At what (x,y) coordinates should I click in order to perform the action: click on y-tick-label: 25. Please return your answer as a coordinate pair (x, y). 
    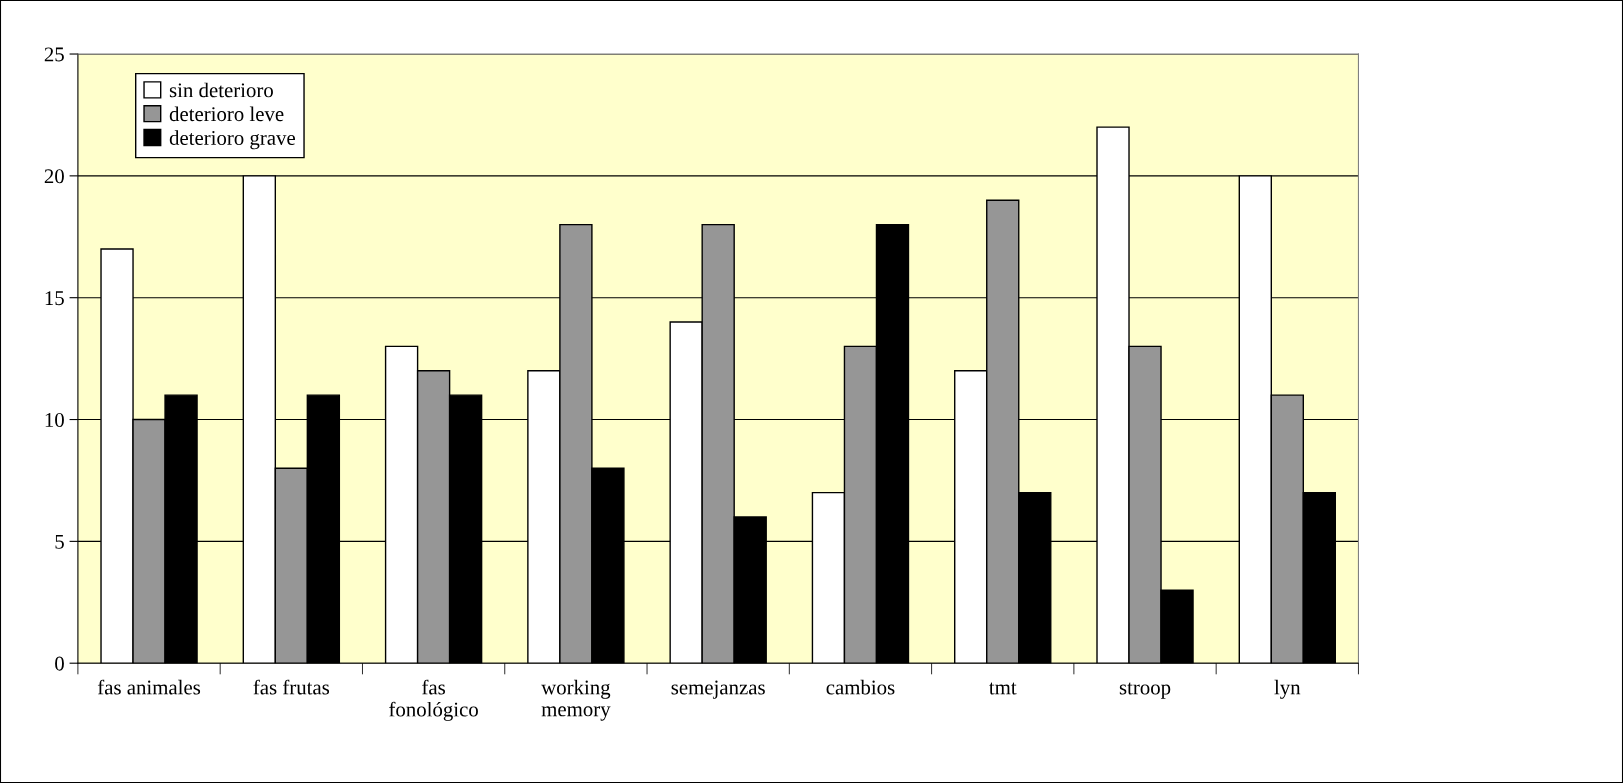
    Looking at the image, I should click on (54, 54).